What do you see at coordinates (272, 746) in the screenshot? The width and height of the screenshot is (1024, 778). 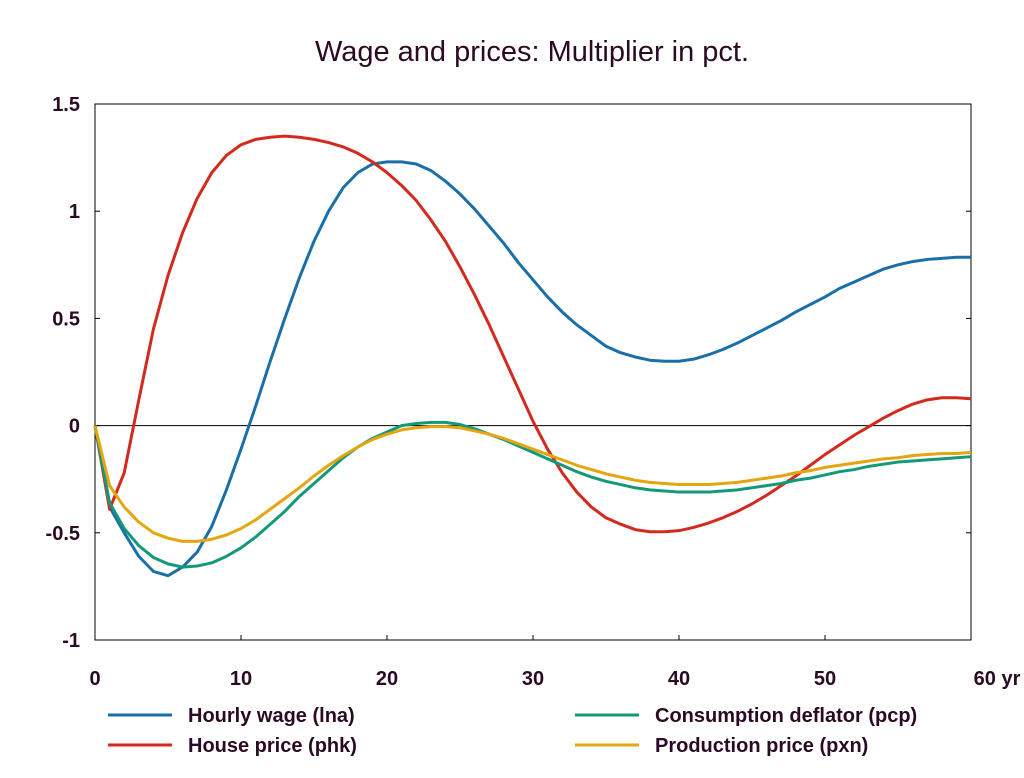 I see `legend-label-phk: House price (phk)` at bounding box center [272, 746].